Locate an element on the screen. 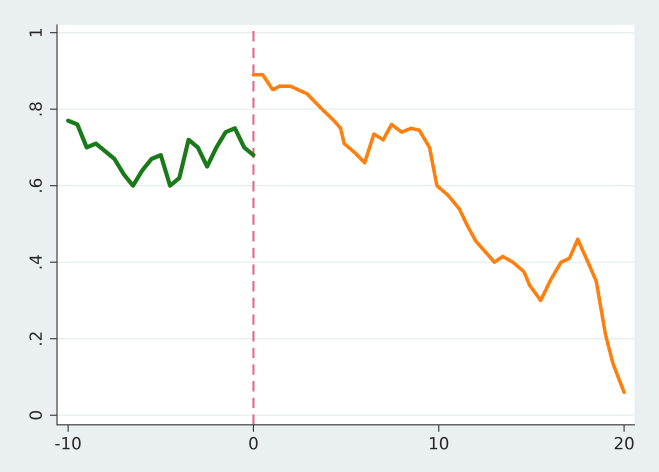  y-tick-label: .4 is located at coordinates (36, 261).